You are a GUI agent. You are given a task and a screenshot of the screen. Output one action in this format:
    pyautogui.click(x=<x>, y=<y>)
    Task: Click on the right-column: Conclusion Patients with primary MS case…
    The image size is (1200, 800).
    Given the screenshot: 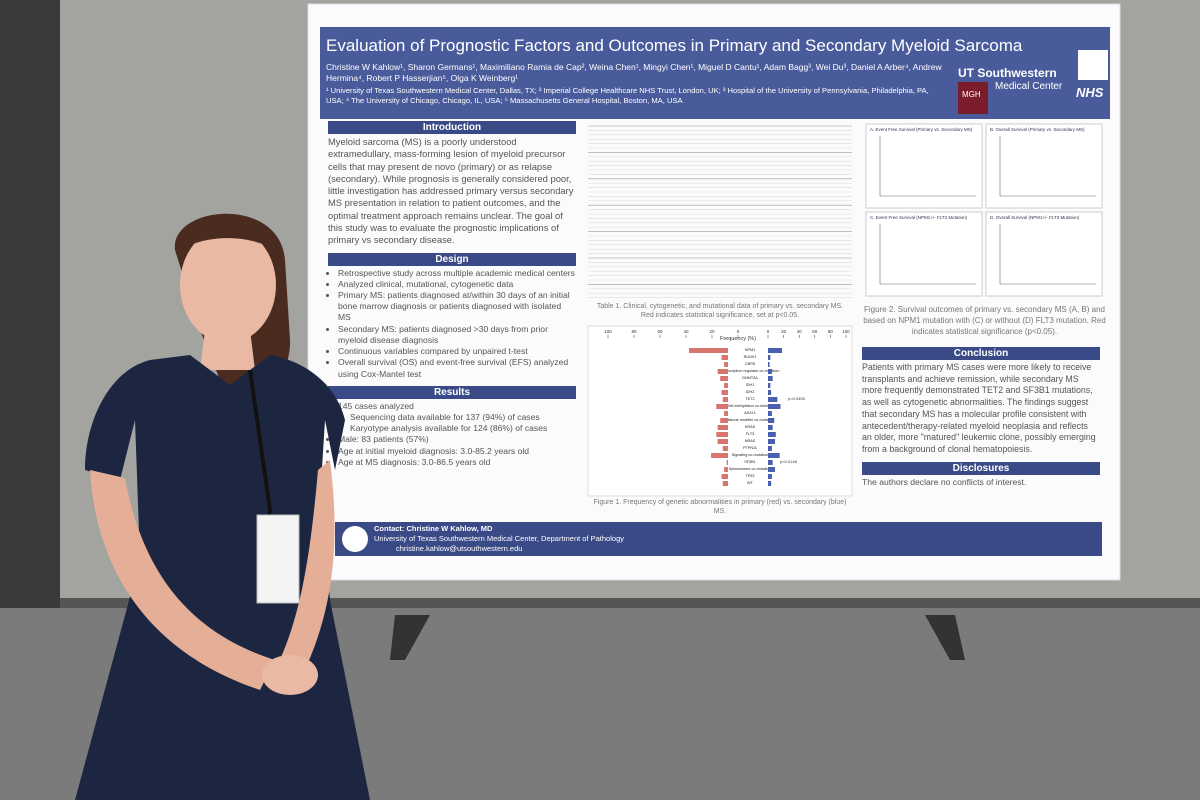 What is the action you would take?
    pyautogui.click(x=981, y=417)
    